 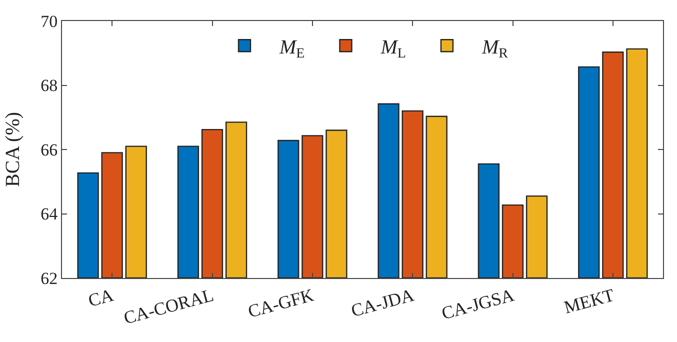 I want to click on x-tick-label: CA-JDA, so click(x=382, y=302).